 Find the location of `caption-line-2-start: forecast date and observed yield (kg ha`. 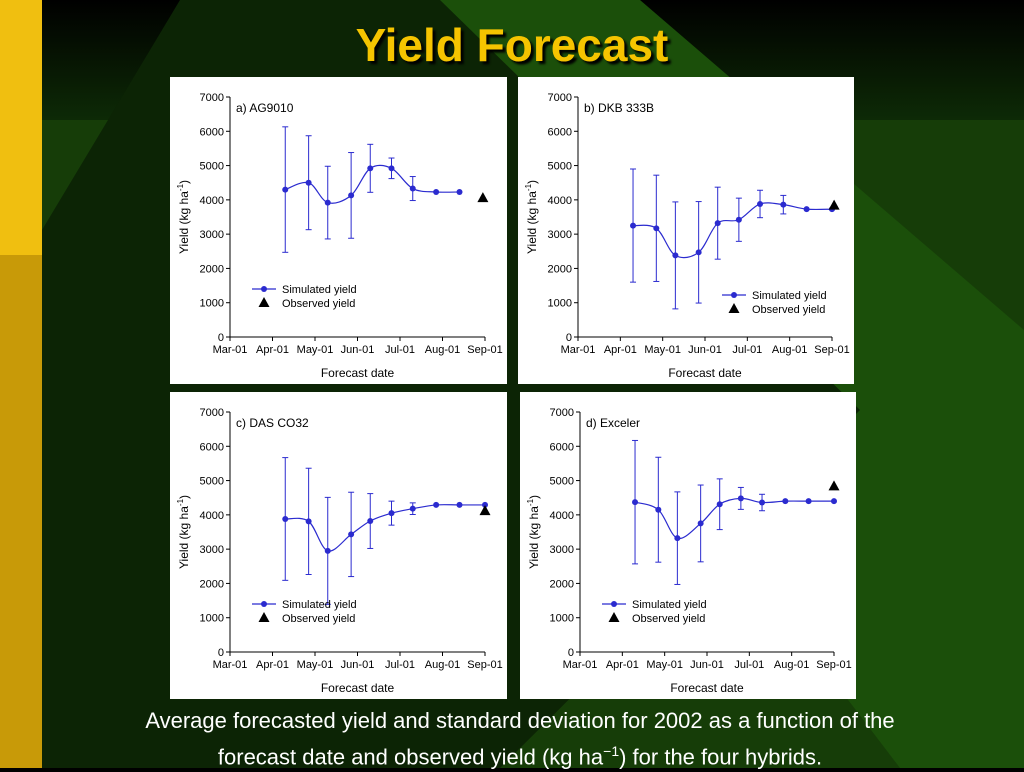

caption-line-2-start: forecast date and observed yield (kg ha is located at coordinates (410, 757).